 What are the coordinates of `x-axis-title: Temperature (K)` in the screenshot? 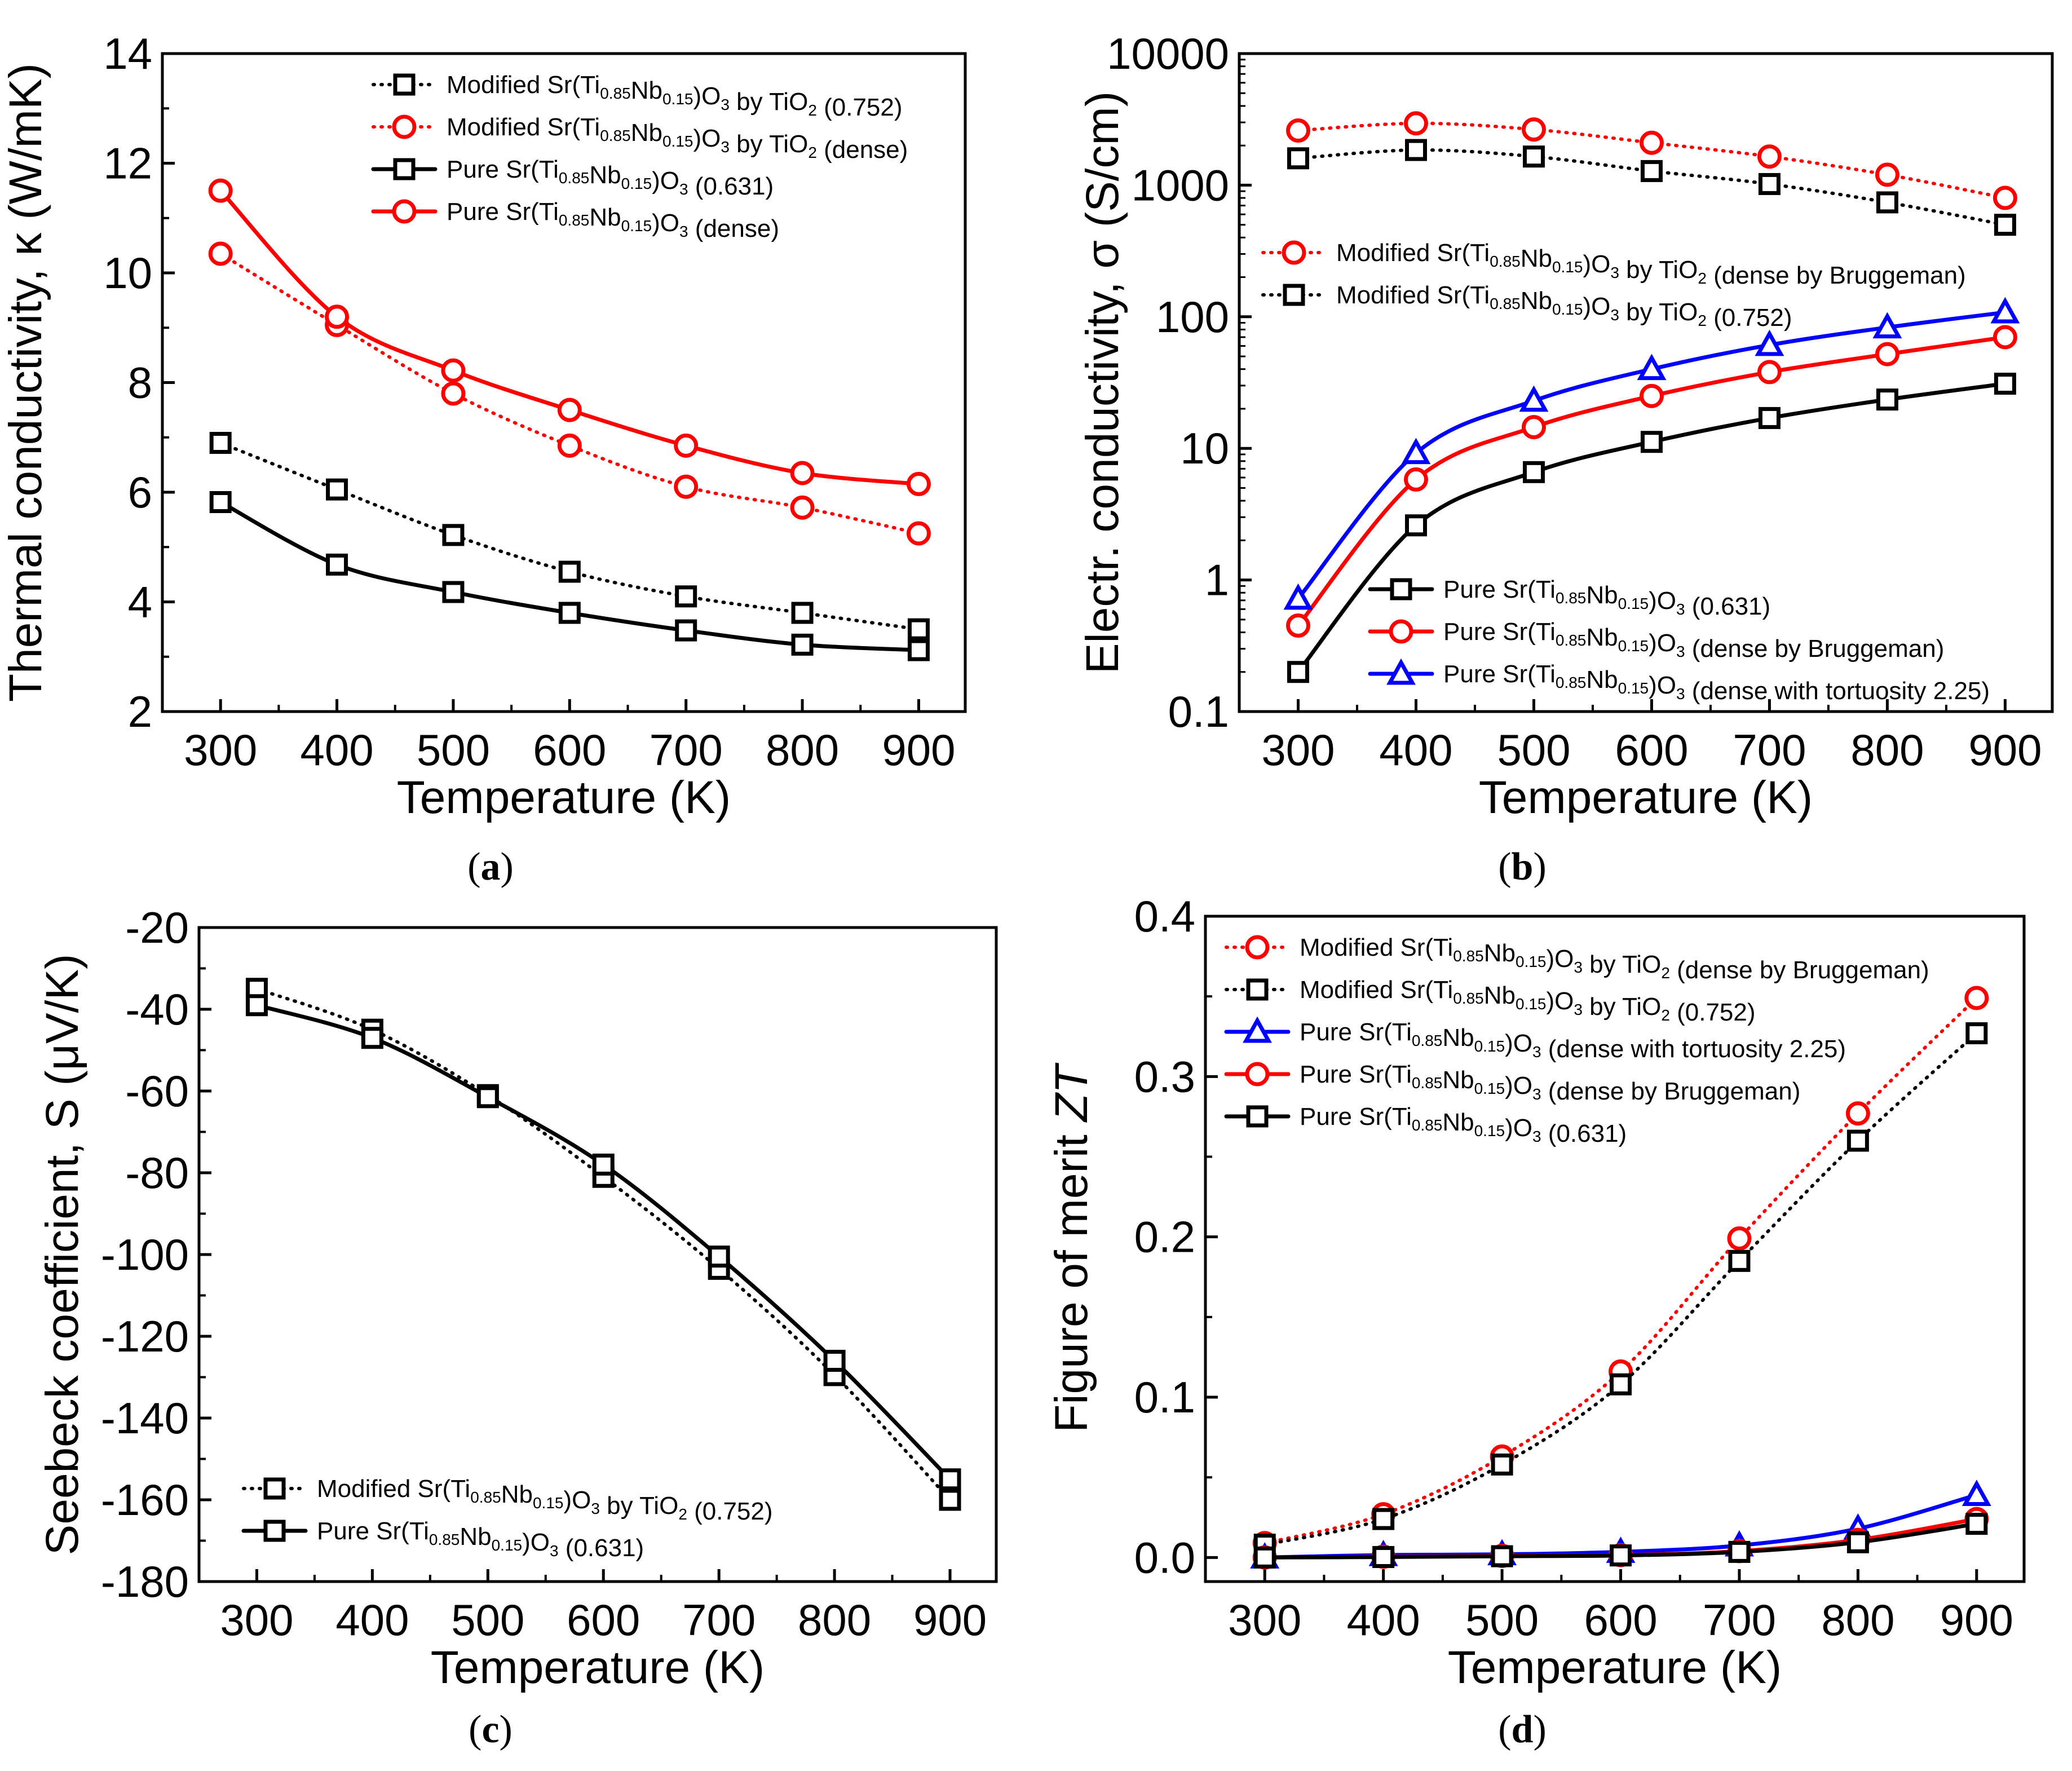 It's located at (1646, 798).